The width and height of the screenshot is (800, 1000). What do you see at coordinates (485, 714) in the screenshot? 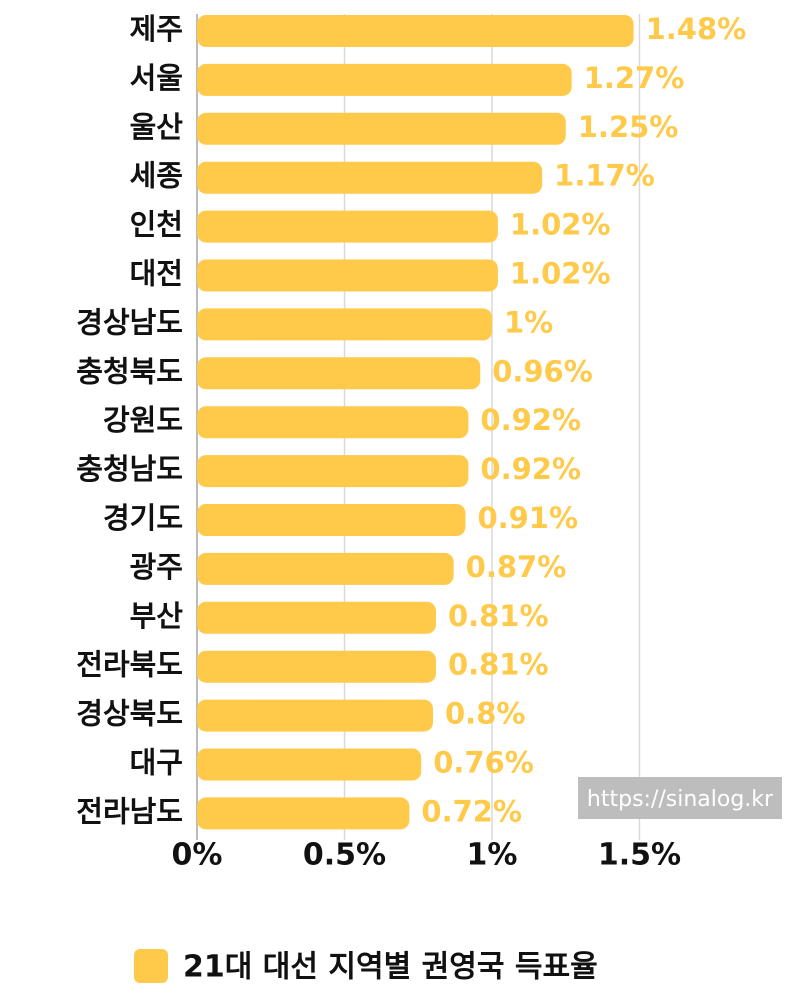
I see `value-label: 0.8%` at bounding box center [485, 714].